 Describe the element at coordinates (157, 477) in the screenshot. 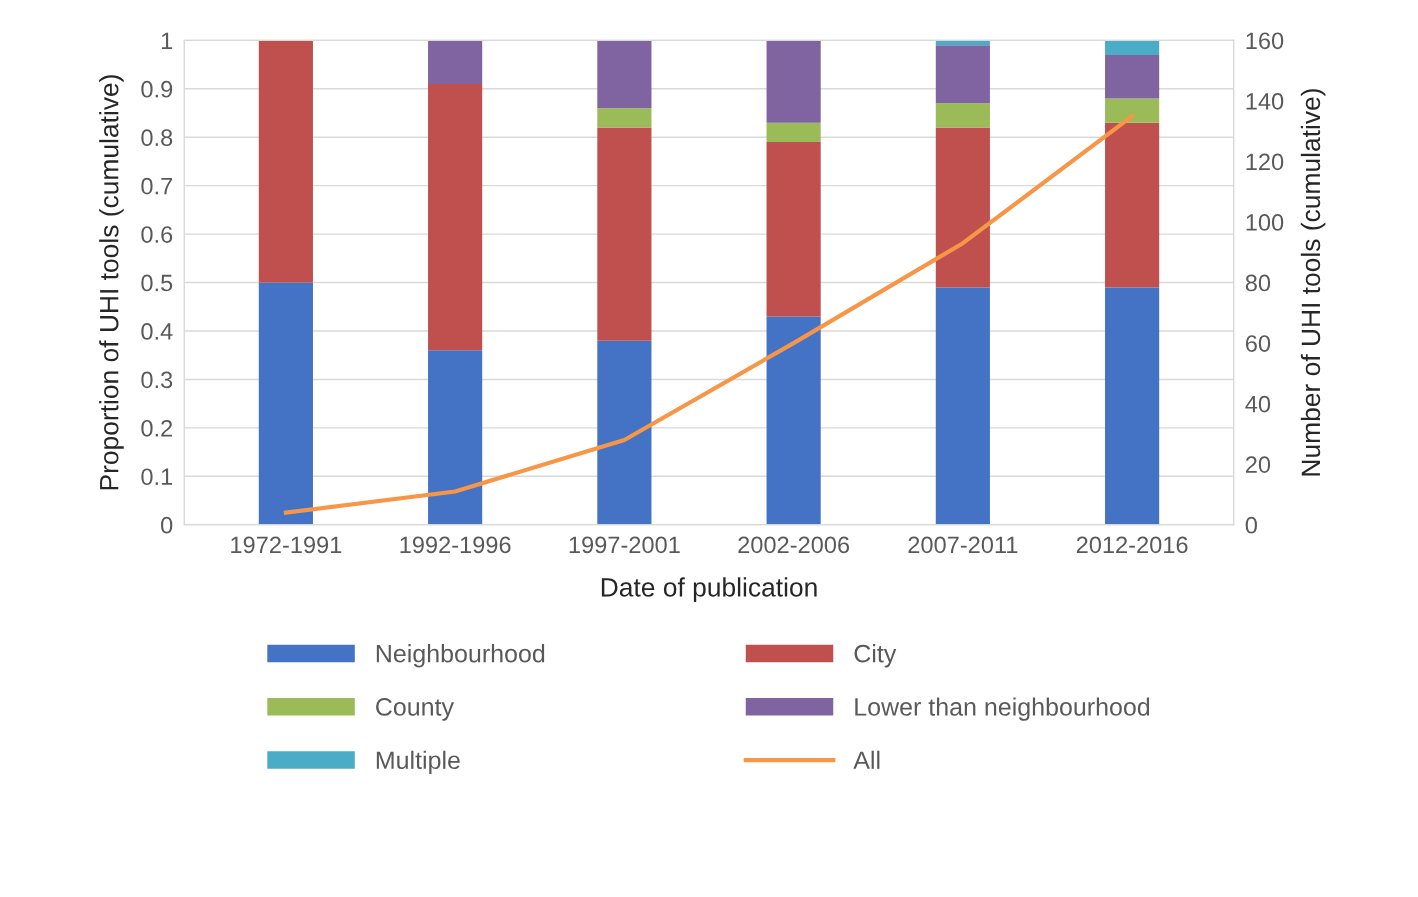

I see `y-tick-label: 0.1` at that location.